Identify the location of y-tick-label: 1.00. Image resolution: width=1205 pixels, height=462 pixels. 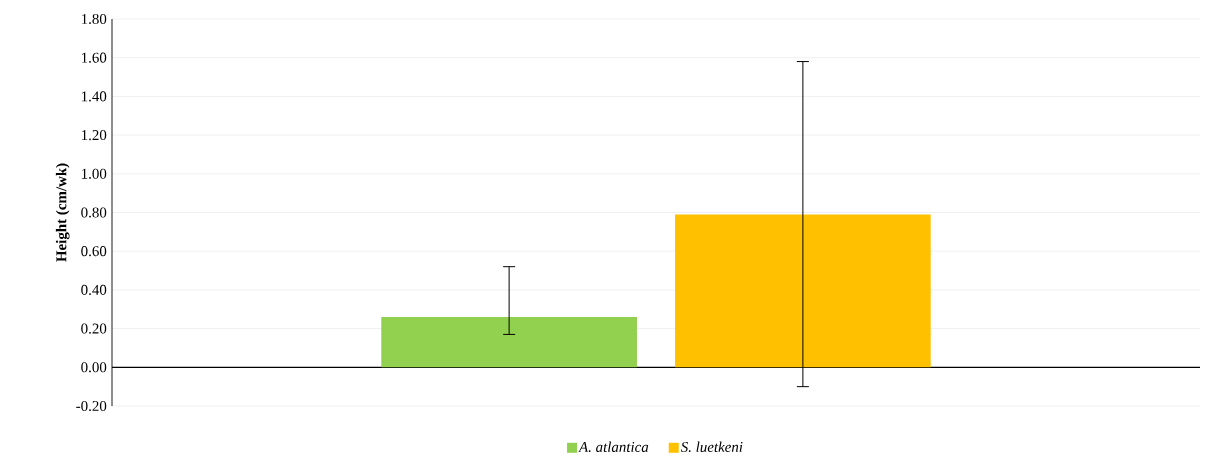
(94, 173).